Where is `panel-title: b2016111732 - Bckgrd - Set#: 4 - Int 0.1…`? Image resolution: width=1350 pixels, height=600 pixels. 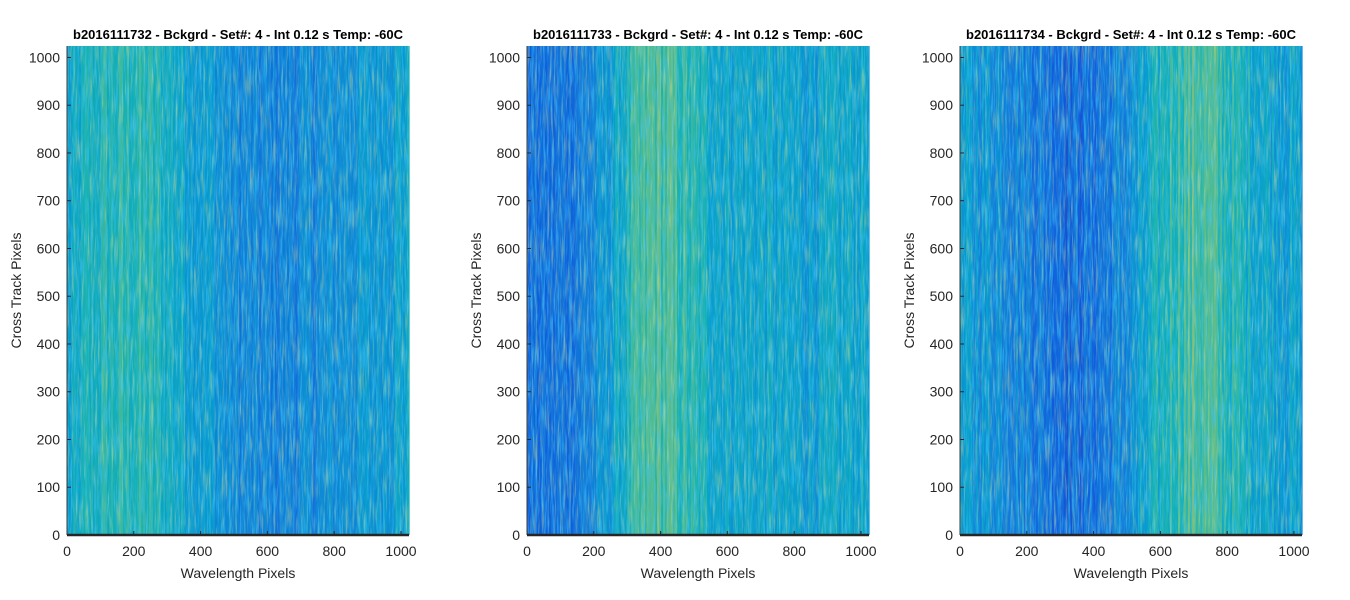 panel-title: b2016111732 - Bckgrd - Set#: 4 - Int 0.1… is located at coordinates (238, 34).